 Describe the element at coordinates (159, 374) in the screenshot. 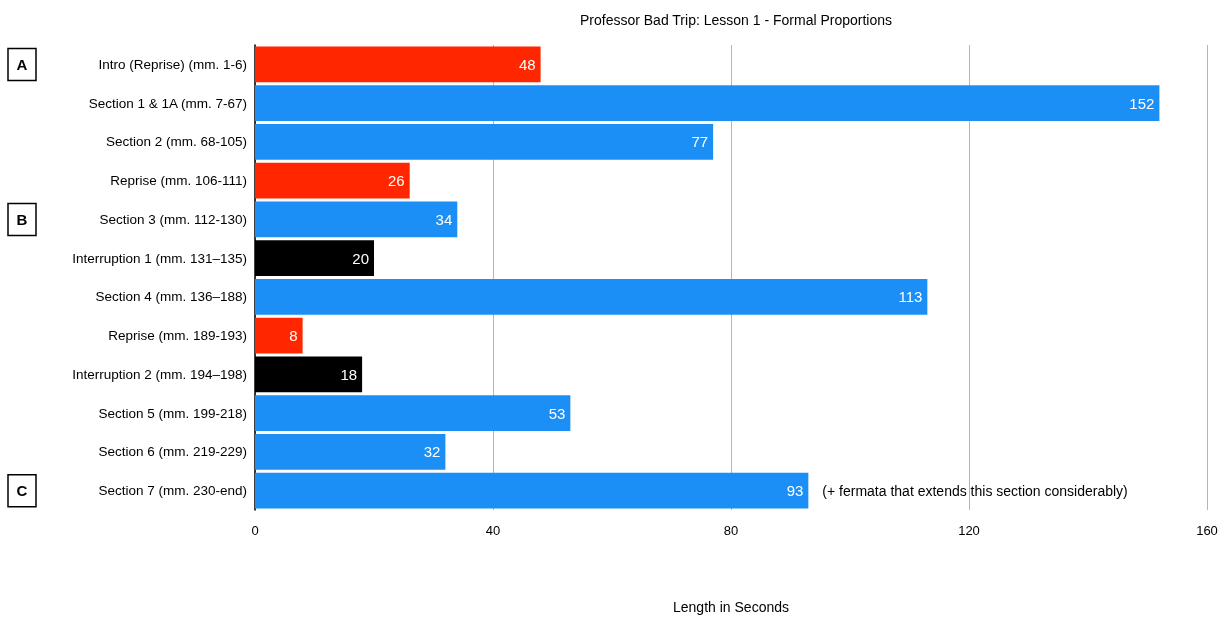

I see `y-tick-label: Interruption 2 (mm. 194–198)` at that location.